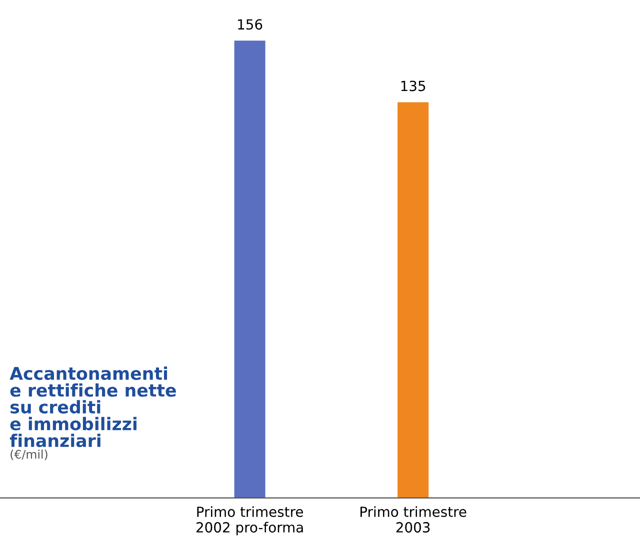  I want to click on data-label: 135, so click(413, 86).